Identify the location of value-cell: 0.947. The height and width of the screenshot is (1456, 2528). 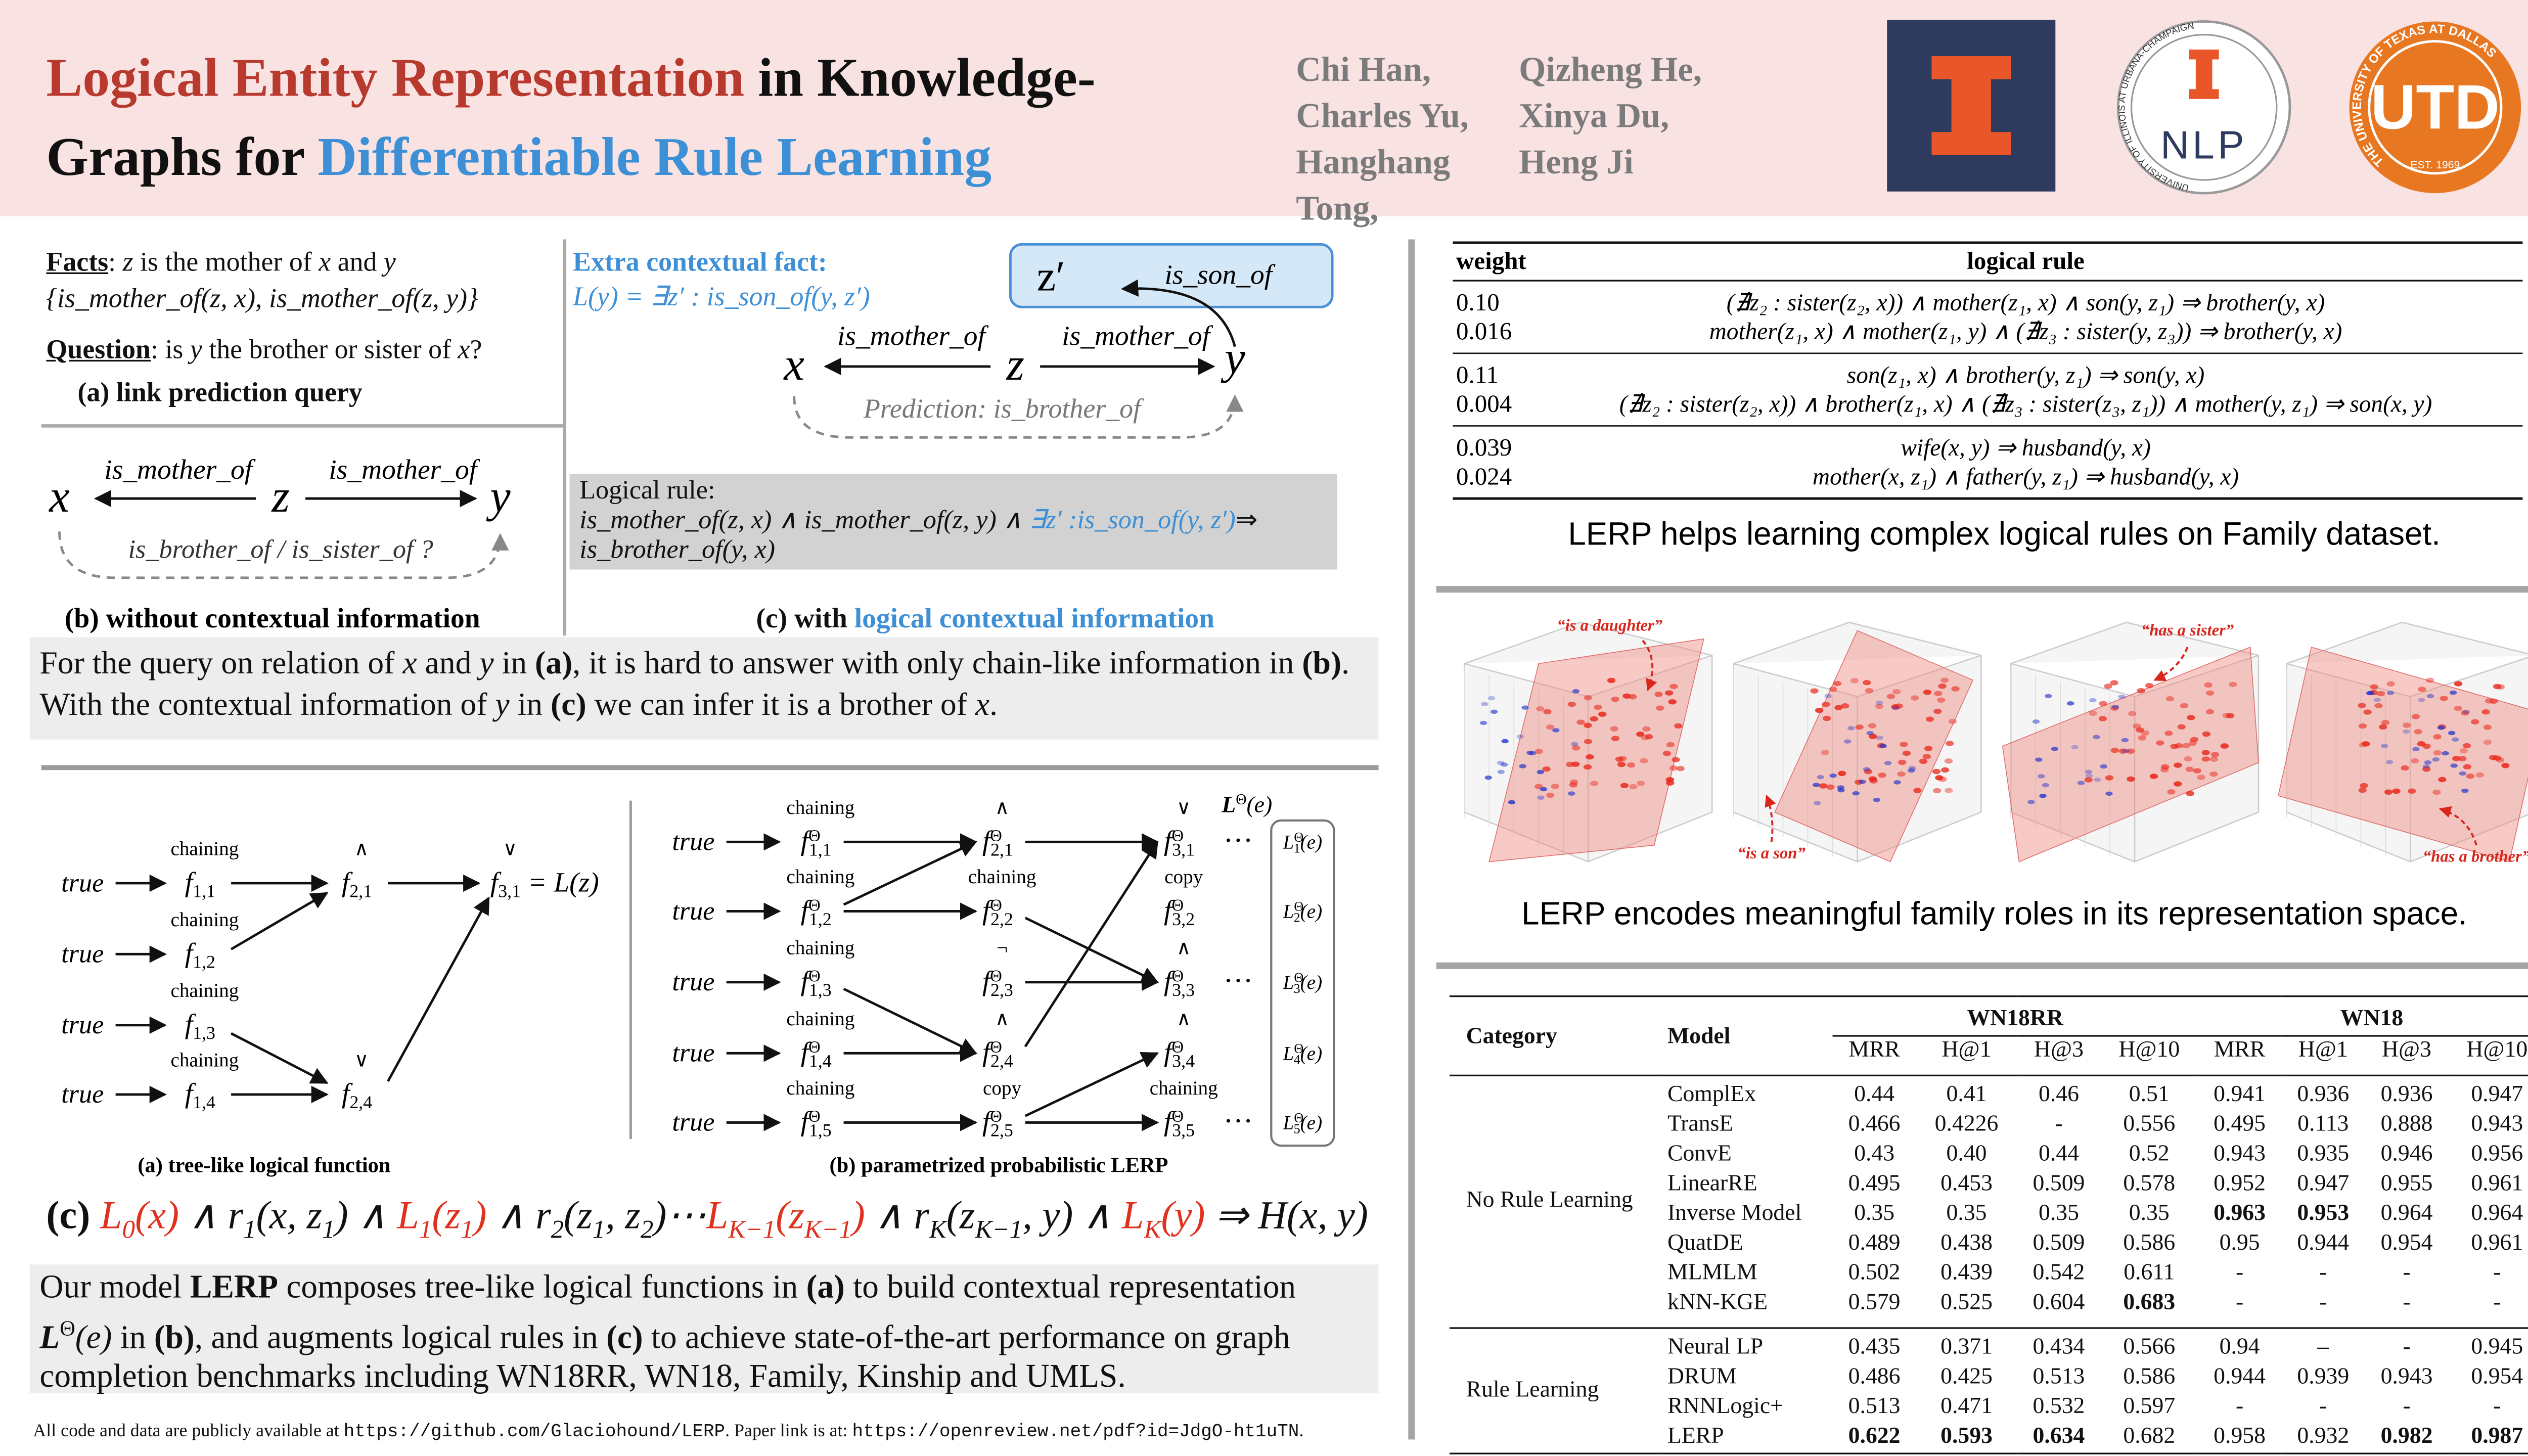
(2324, 1184).